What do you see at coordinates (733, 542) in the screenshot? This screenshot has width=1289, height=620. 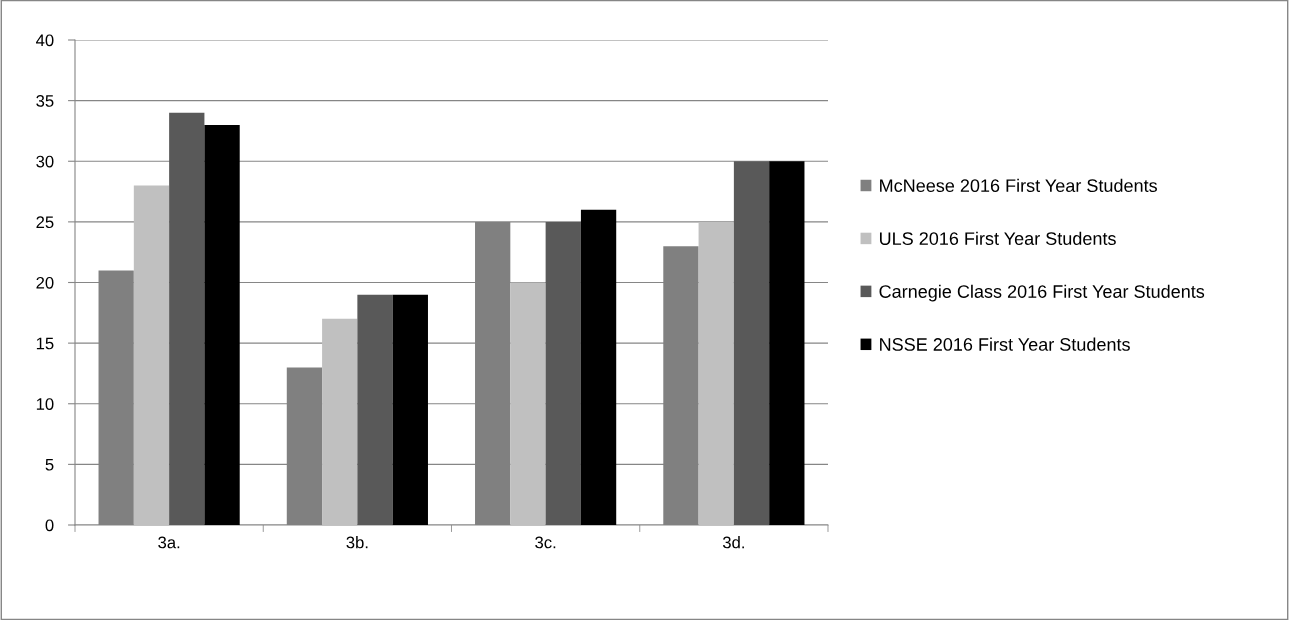 I see `x-tick-label: 3d.` at bounding box center [733, 542].